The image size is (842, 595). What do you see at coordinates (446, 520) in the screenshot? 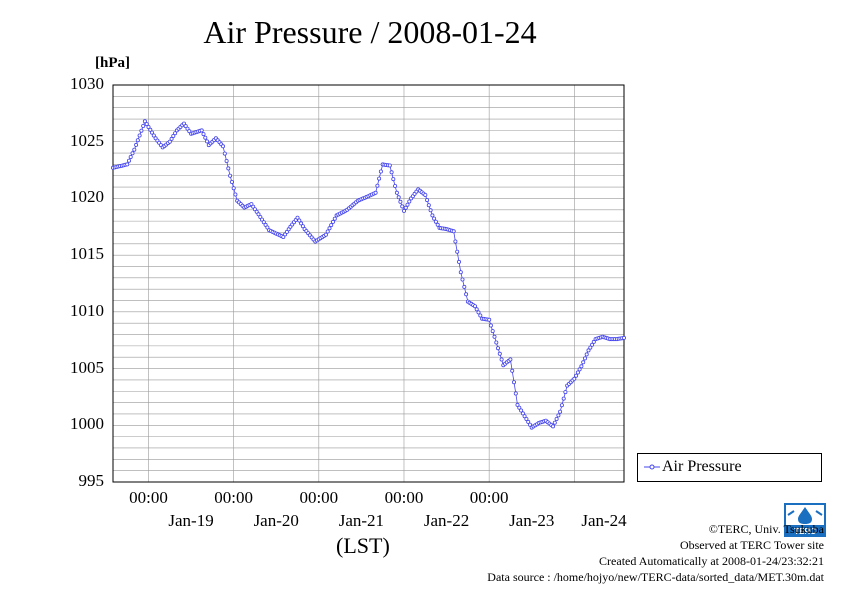
I see `x-tick-day-label: Jan-22` at bounding box center [446, 520].